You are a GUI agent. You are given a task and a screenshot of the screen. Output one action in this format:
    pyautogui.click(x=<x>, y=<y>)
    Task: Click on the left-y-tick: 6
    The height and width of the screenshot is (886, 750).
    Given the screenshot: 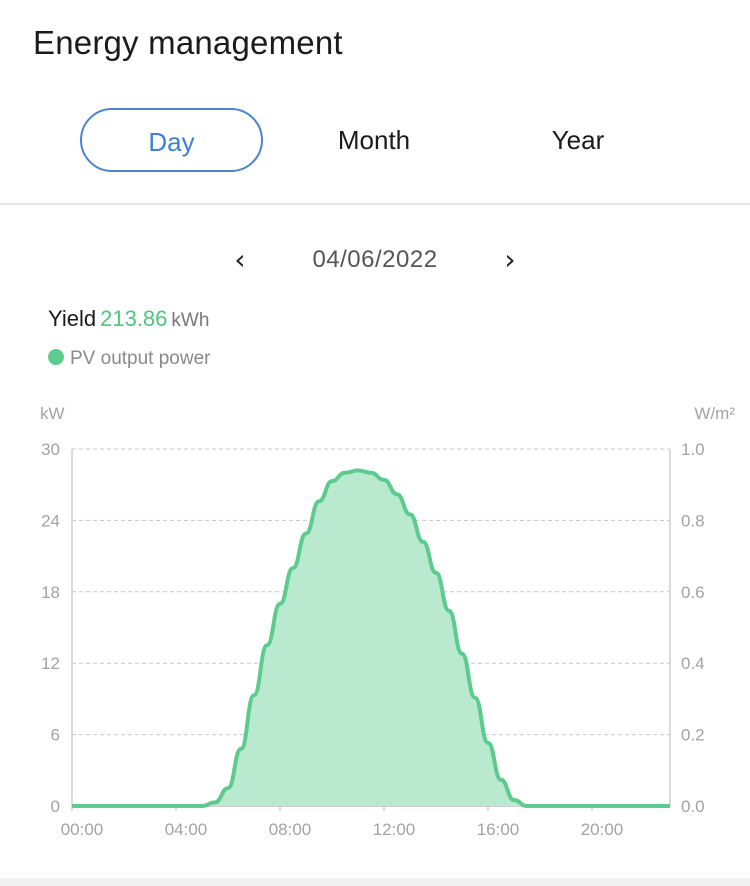 What is the action you would take?
    pyautogui.click(x=55, y=735)
    